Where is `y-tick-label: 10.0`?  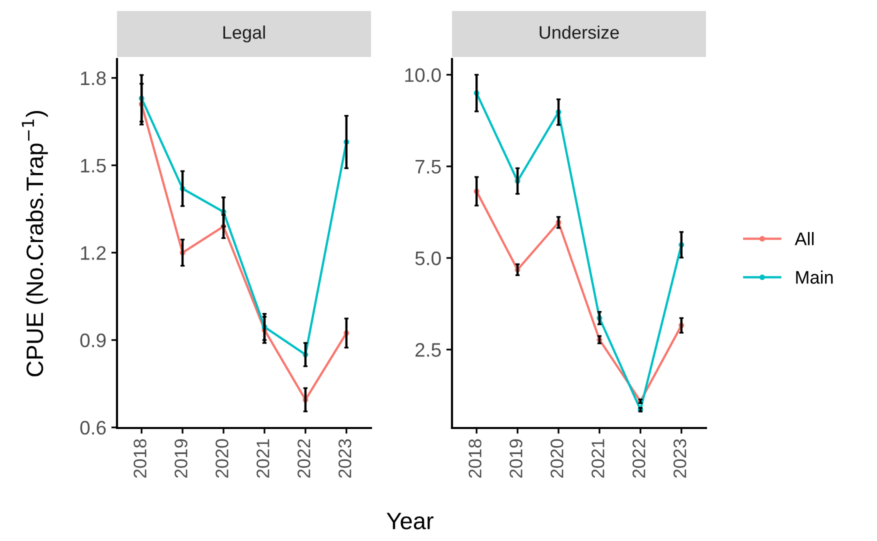
y-tick-label: 10.0 is located at coordinates (423, 75).